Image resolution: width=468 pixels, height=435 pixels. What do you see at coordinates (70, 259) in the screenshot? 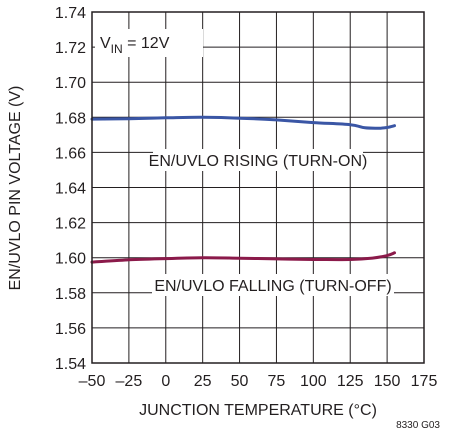
I see `y-tick-label: 1.60` at bounding box center [70, 259].